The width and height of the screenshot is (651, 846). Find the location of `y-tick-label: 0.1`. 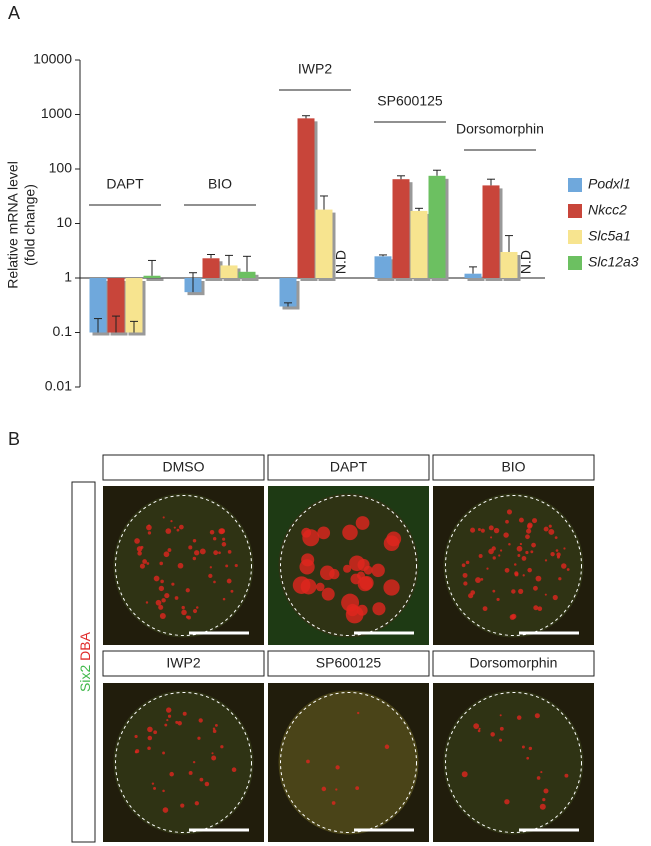

y-tick-label: 0.1 is located at coordinates (63, 331).